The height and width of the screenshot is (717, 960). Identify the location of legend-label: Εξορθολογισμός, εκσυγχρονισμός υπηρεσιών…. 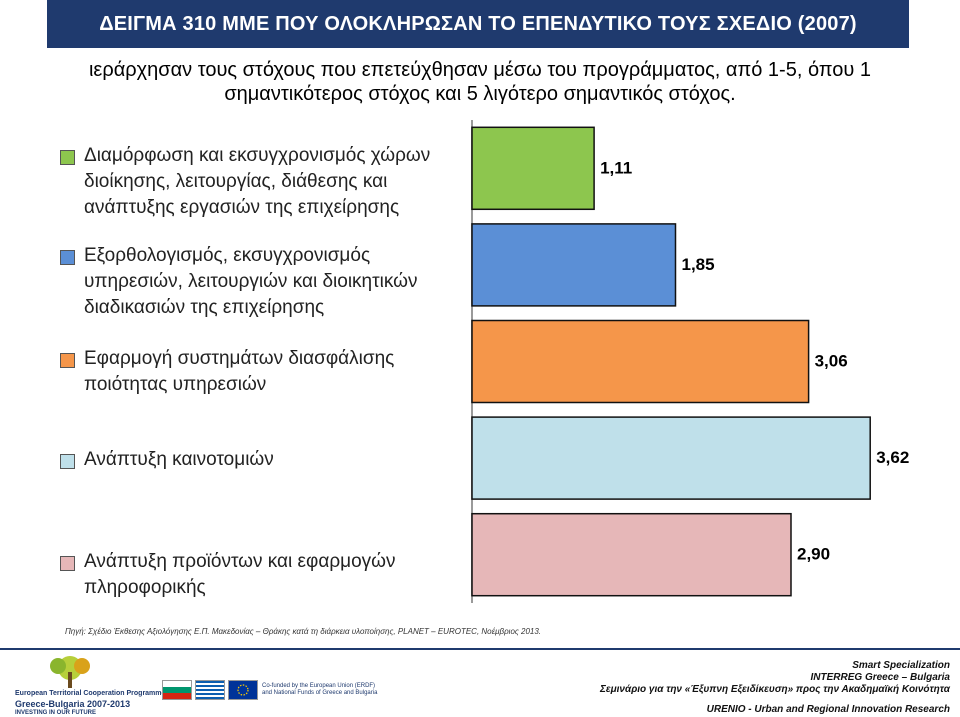
(251, 281).